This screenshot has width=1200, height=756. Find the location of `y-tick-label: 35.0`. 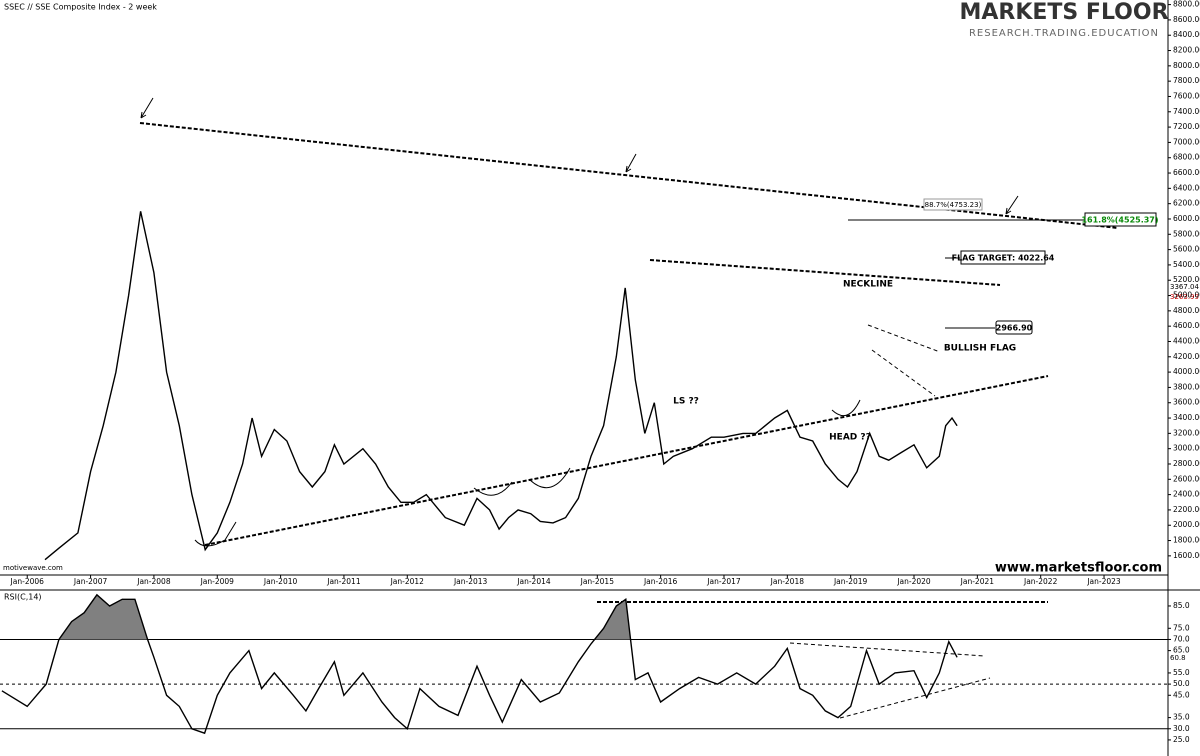

y-tick-label: 35.0 is located at coordinates (1181, 717).